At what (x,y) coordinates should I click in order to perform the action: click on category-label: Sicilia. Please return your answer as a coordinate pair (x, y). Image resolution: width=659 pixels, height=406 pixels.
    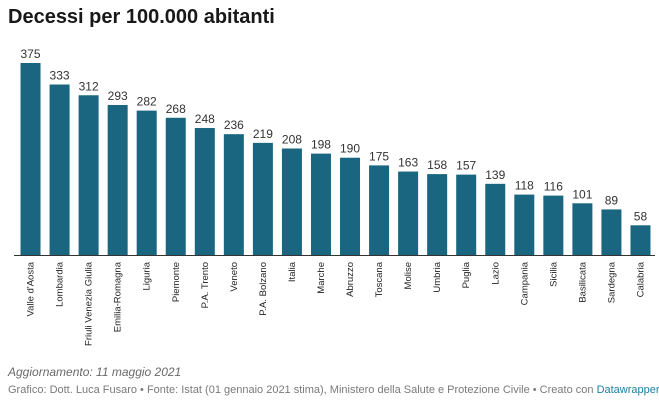
    Looking at the image, I should click on (553, 274).